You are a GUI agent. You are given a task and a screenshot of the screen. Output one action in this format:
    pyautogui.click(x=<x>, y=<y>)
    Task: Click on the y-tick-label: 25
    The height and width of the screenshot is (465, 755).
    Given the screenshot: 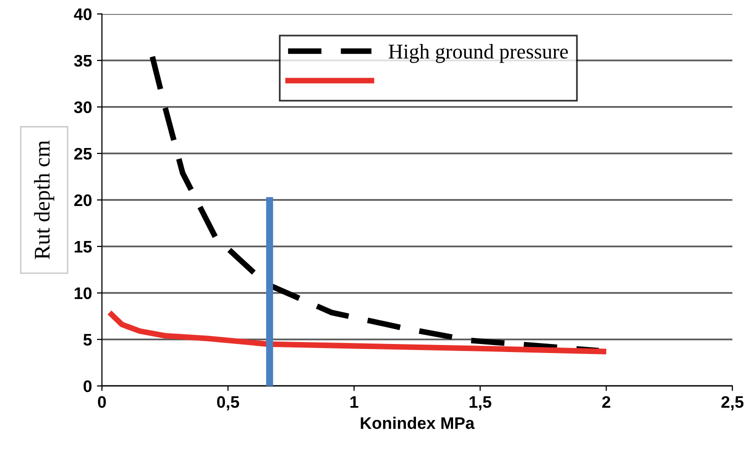 What is the action you would take?
    pyautogui.click(x=83, y=154)
    